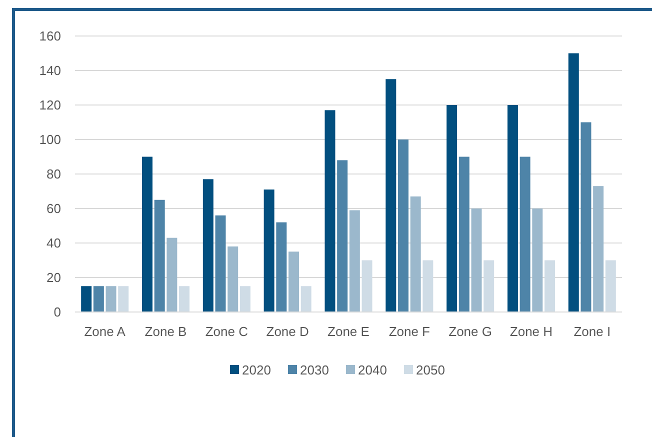 This screenshot has height=437, width=652. Describe the element at coordinates (50, 105) in the screenshot. I see `y-tick-label: 120` at that location.